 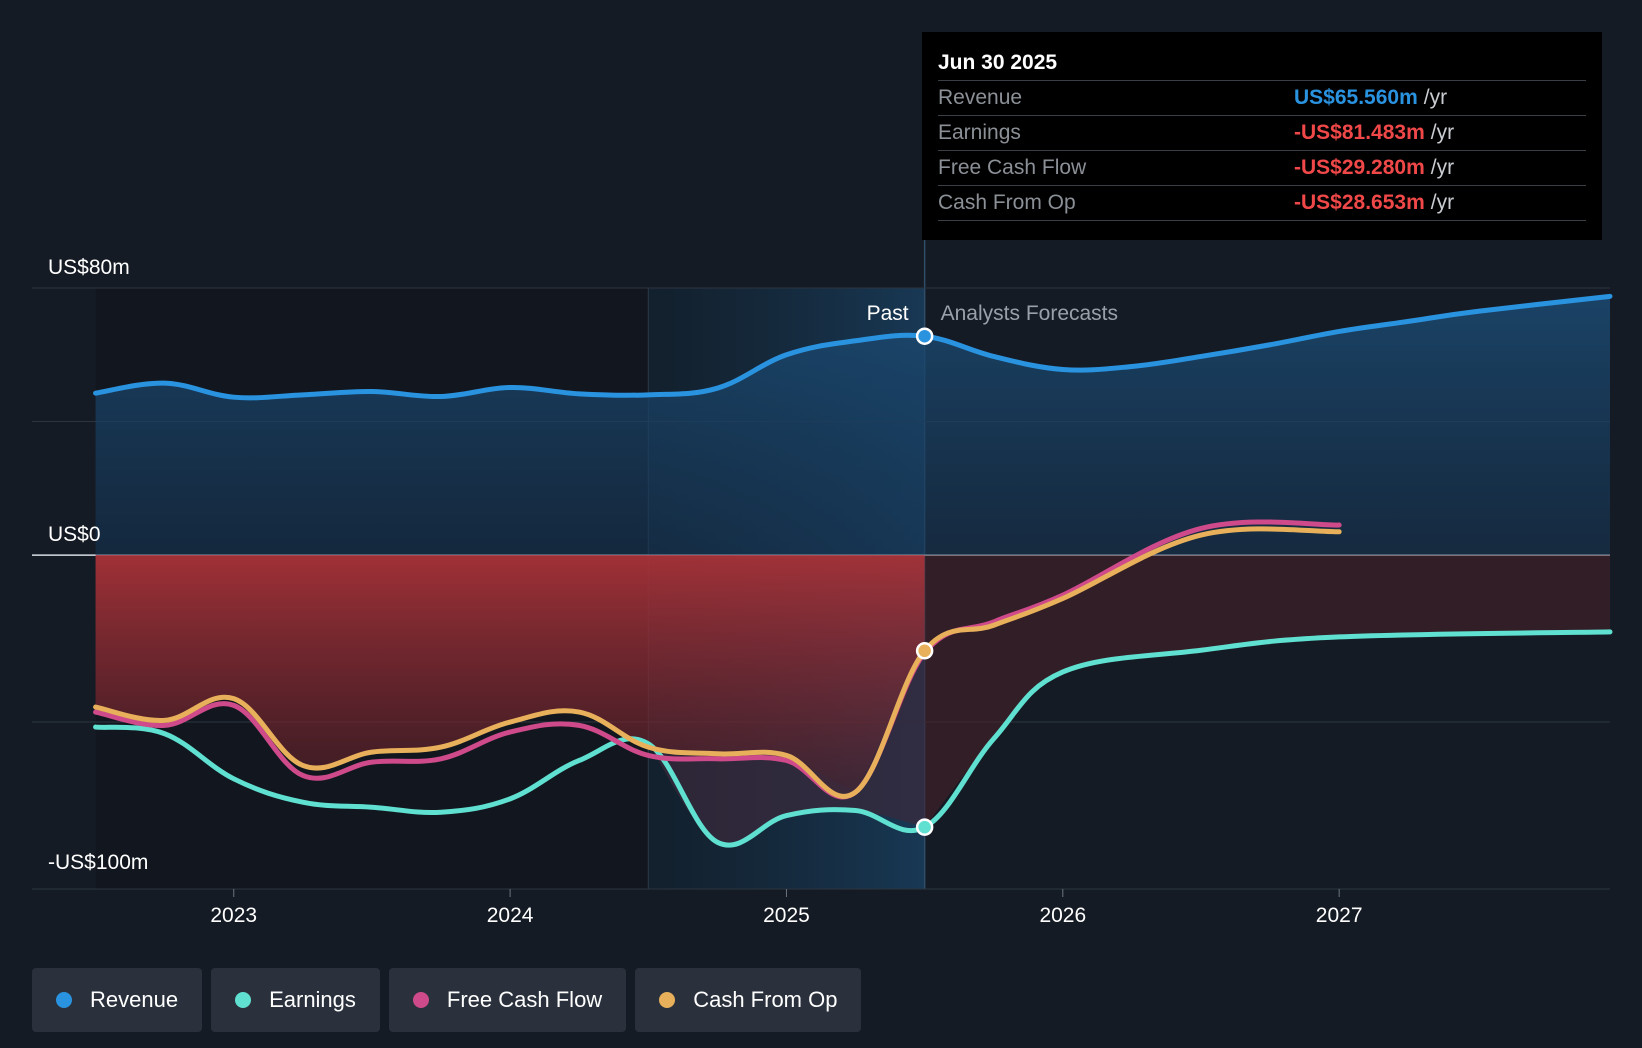 I want to click on tooltip-label: Free Cash Flow, so click(x=1012, y=167).